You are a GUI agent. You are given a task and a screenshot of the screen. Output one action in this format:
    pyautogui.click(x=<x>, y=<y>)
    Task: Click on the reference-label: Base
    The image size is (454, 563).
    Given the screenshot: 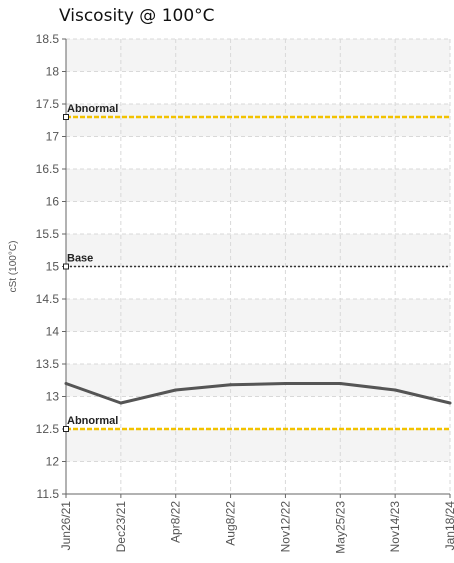 What is the action you would take?
    pyautogui.click(x=80, y=259)
    